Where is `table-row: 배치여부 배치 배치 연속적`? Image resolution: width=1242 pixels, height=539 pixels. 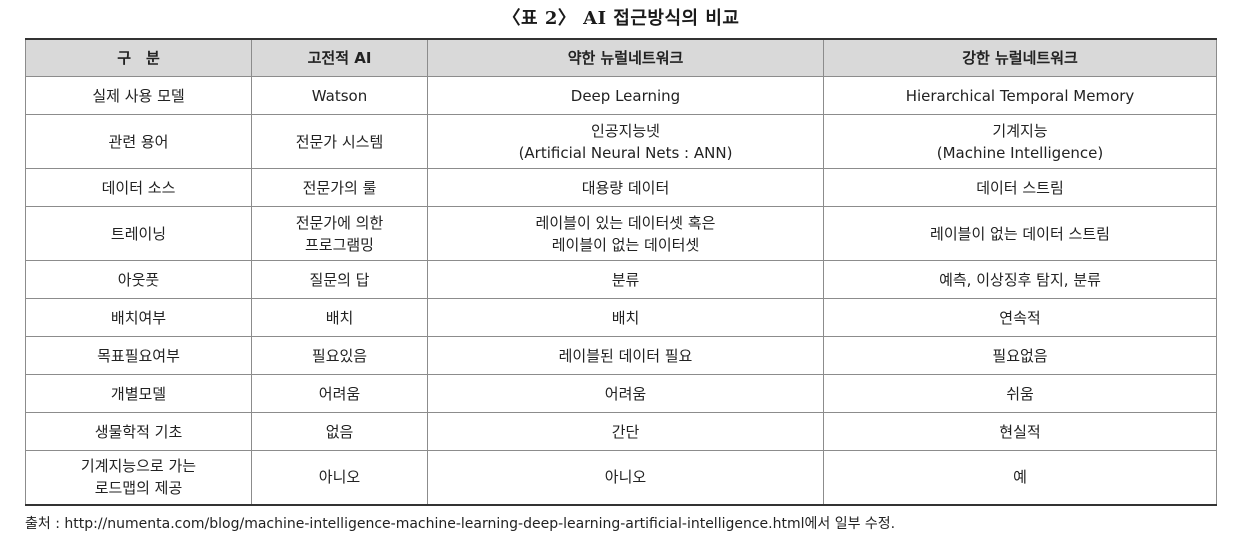 table-row: 배치여부 배치 배치 연속적 is located at coordinates (621, 317).